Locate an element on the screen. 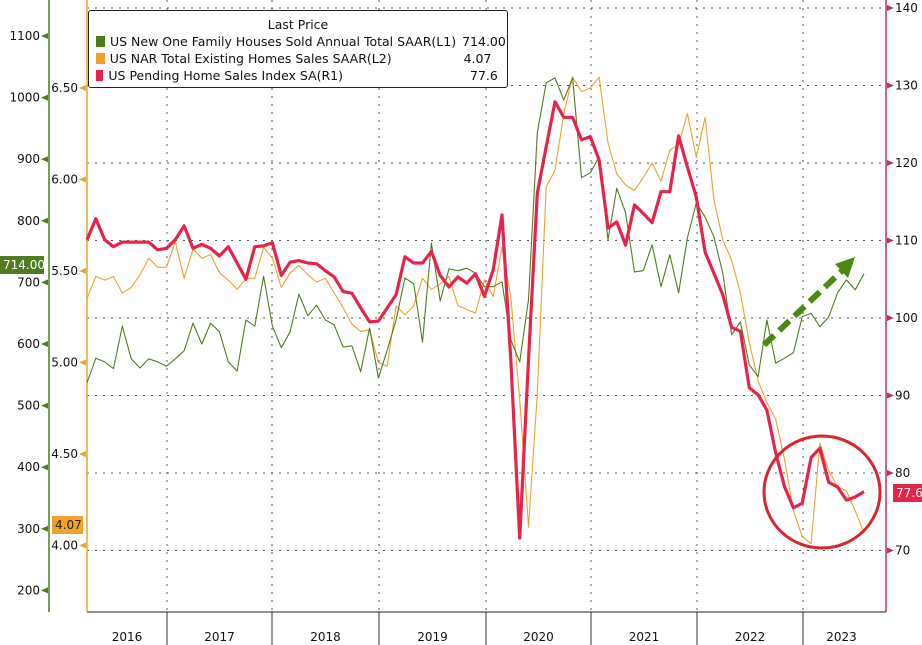 This screenshot has height=645, width=922. l1-tick-label: 200 is located at coordinates (28, 590).